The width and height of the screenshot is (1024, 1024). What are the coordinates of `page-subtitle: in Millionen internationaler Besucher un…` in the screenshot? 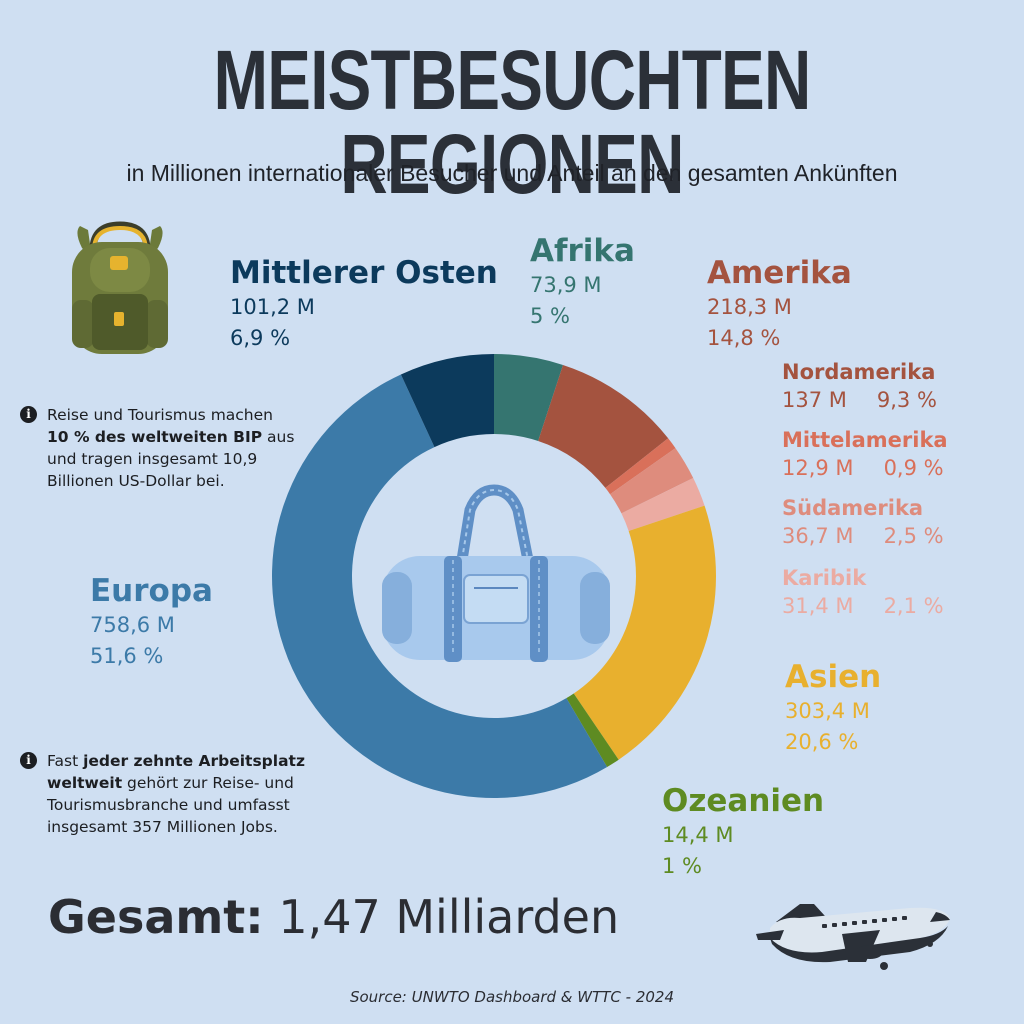 It's located at (512, 173).